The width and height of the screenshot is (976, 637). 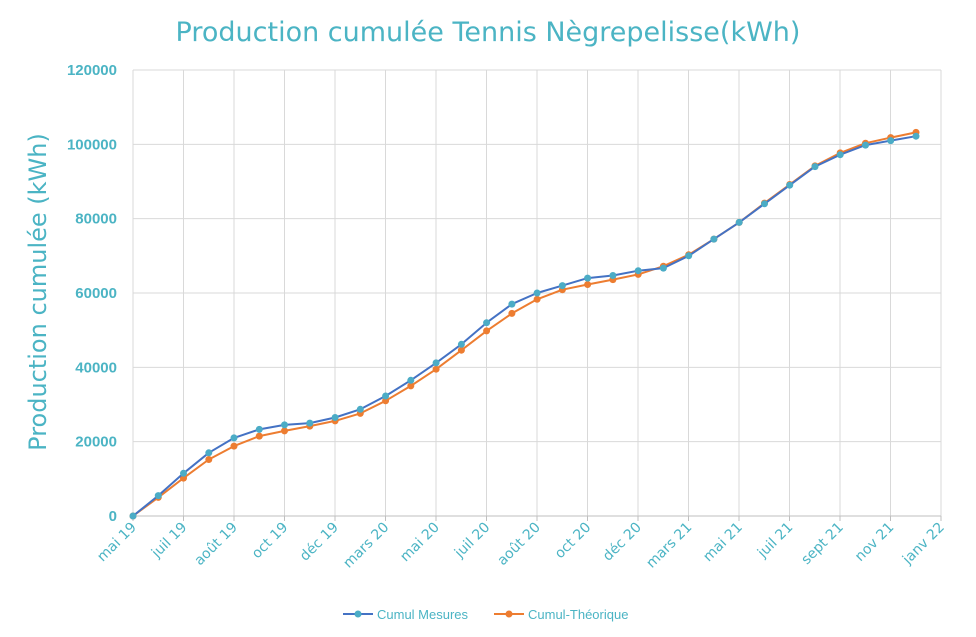 What do you see at coordinates (923, 544) in the screenshot?
I see `x-tick-label: janv 22` at bounding box center [923, 544].